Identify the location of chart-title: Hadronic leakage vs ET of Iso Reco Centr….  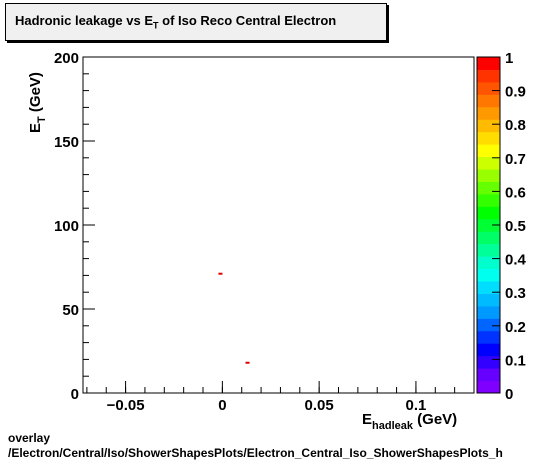
(175, 22).